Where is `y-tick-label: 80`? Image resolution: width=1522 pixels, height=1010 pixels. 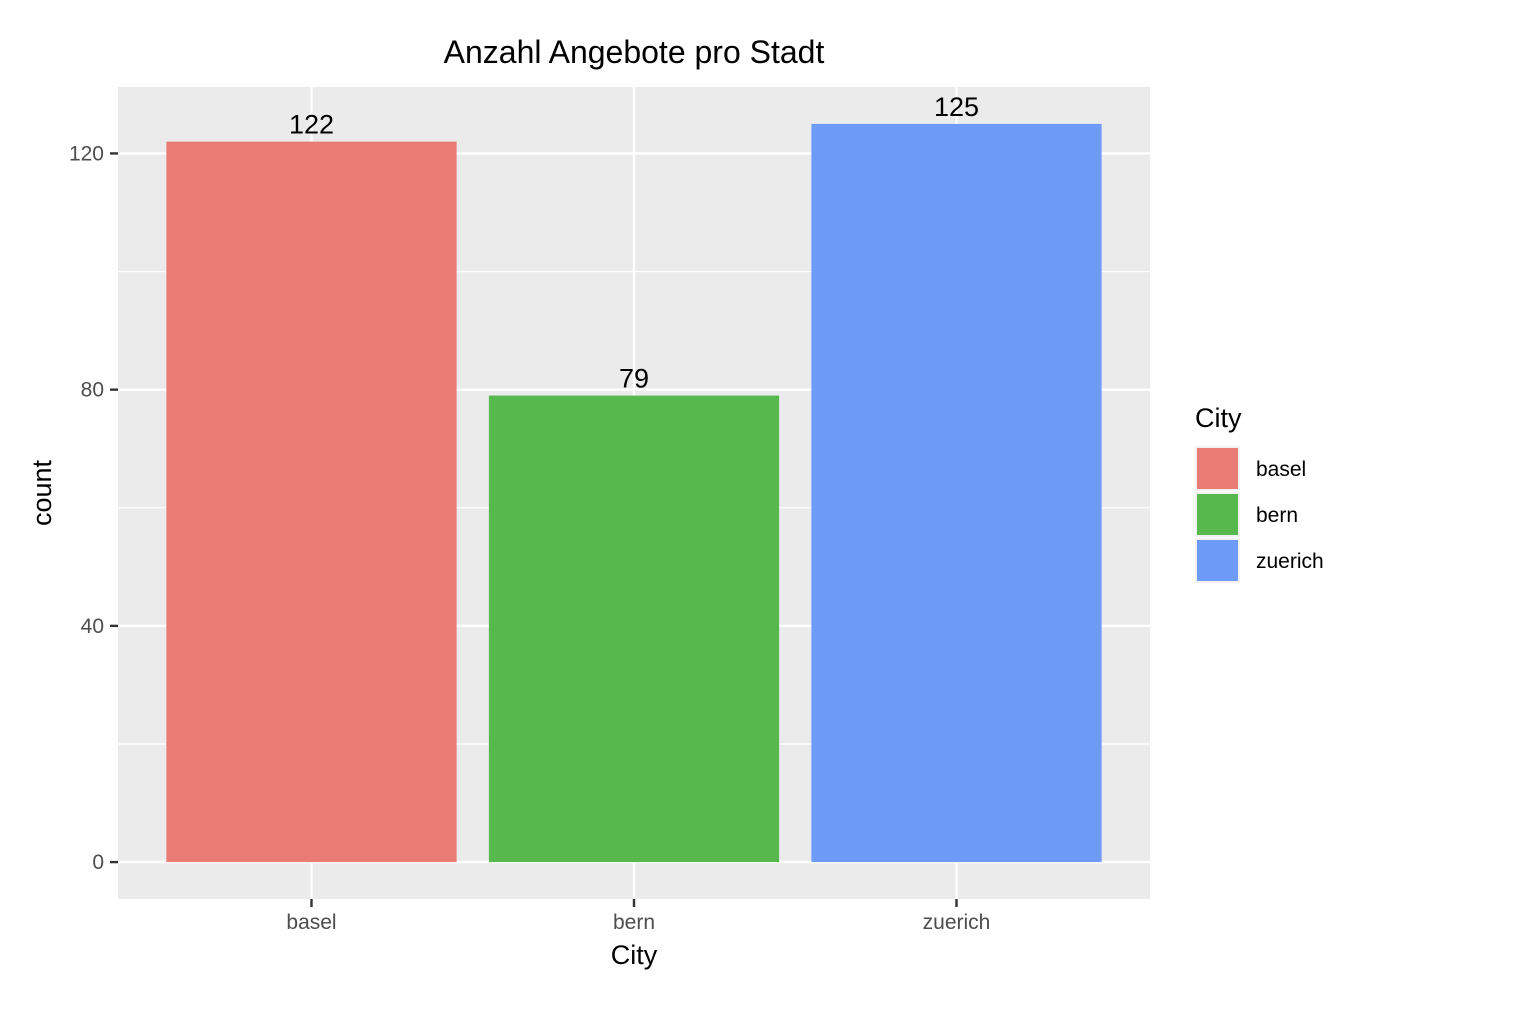
y-tick-label: 80 is located at coordinates (92, 390).